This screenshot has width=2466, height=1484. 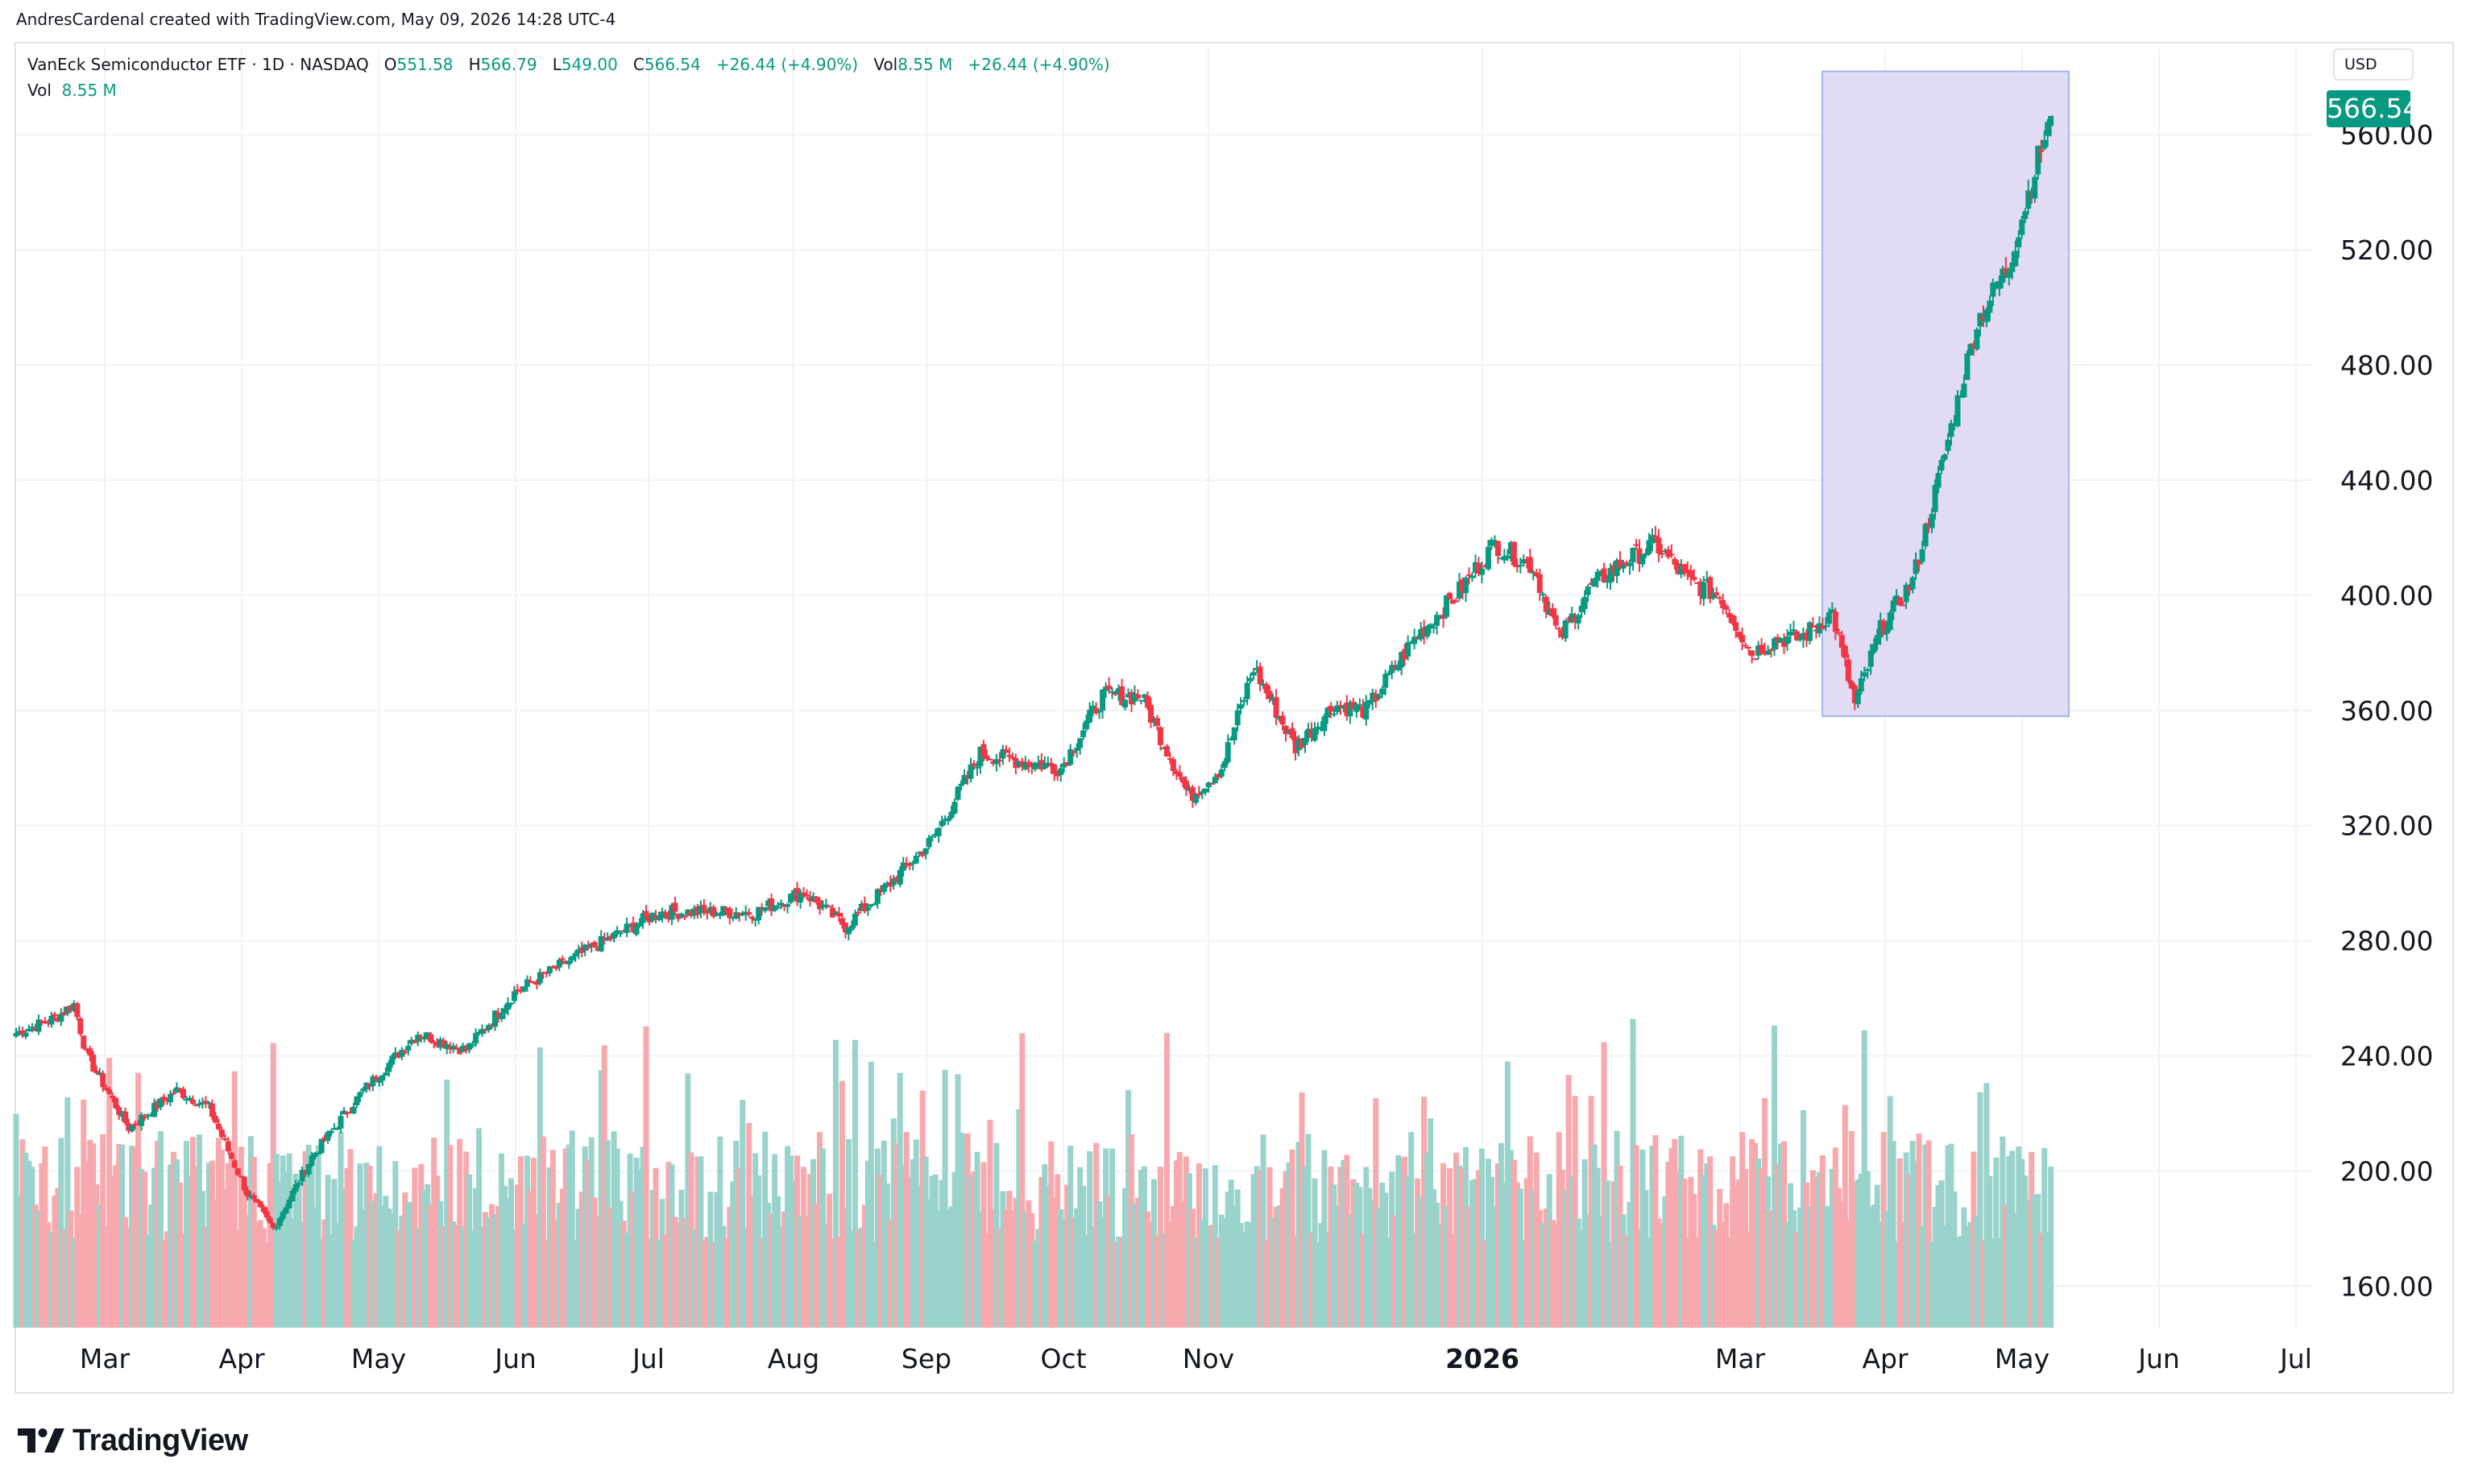 What do you see at coordinates (133, 1440) in the screenshot?
I see `tradingview-logo: TradingView` at bounding box center [133, 1440].